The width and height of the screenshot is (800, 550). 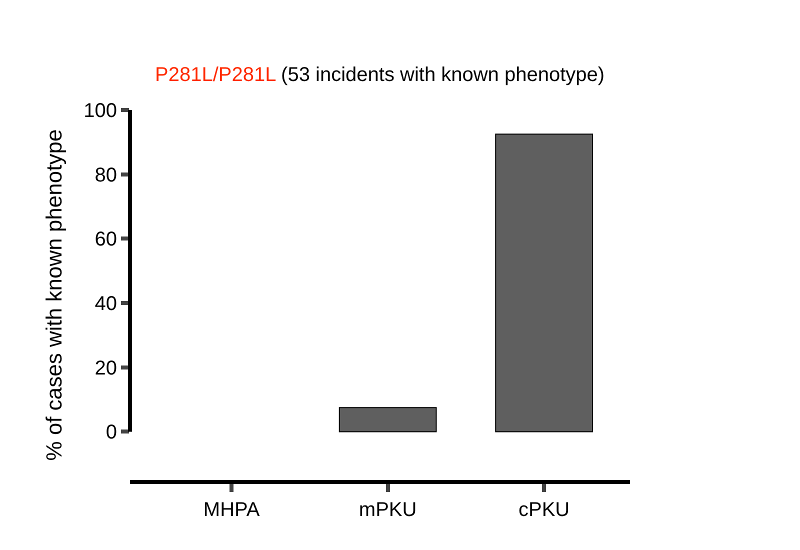 I want to click on y-tick-label: 100, so click(x=100, y=111).